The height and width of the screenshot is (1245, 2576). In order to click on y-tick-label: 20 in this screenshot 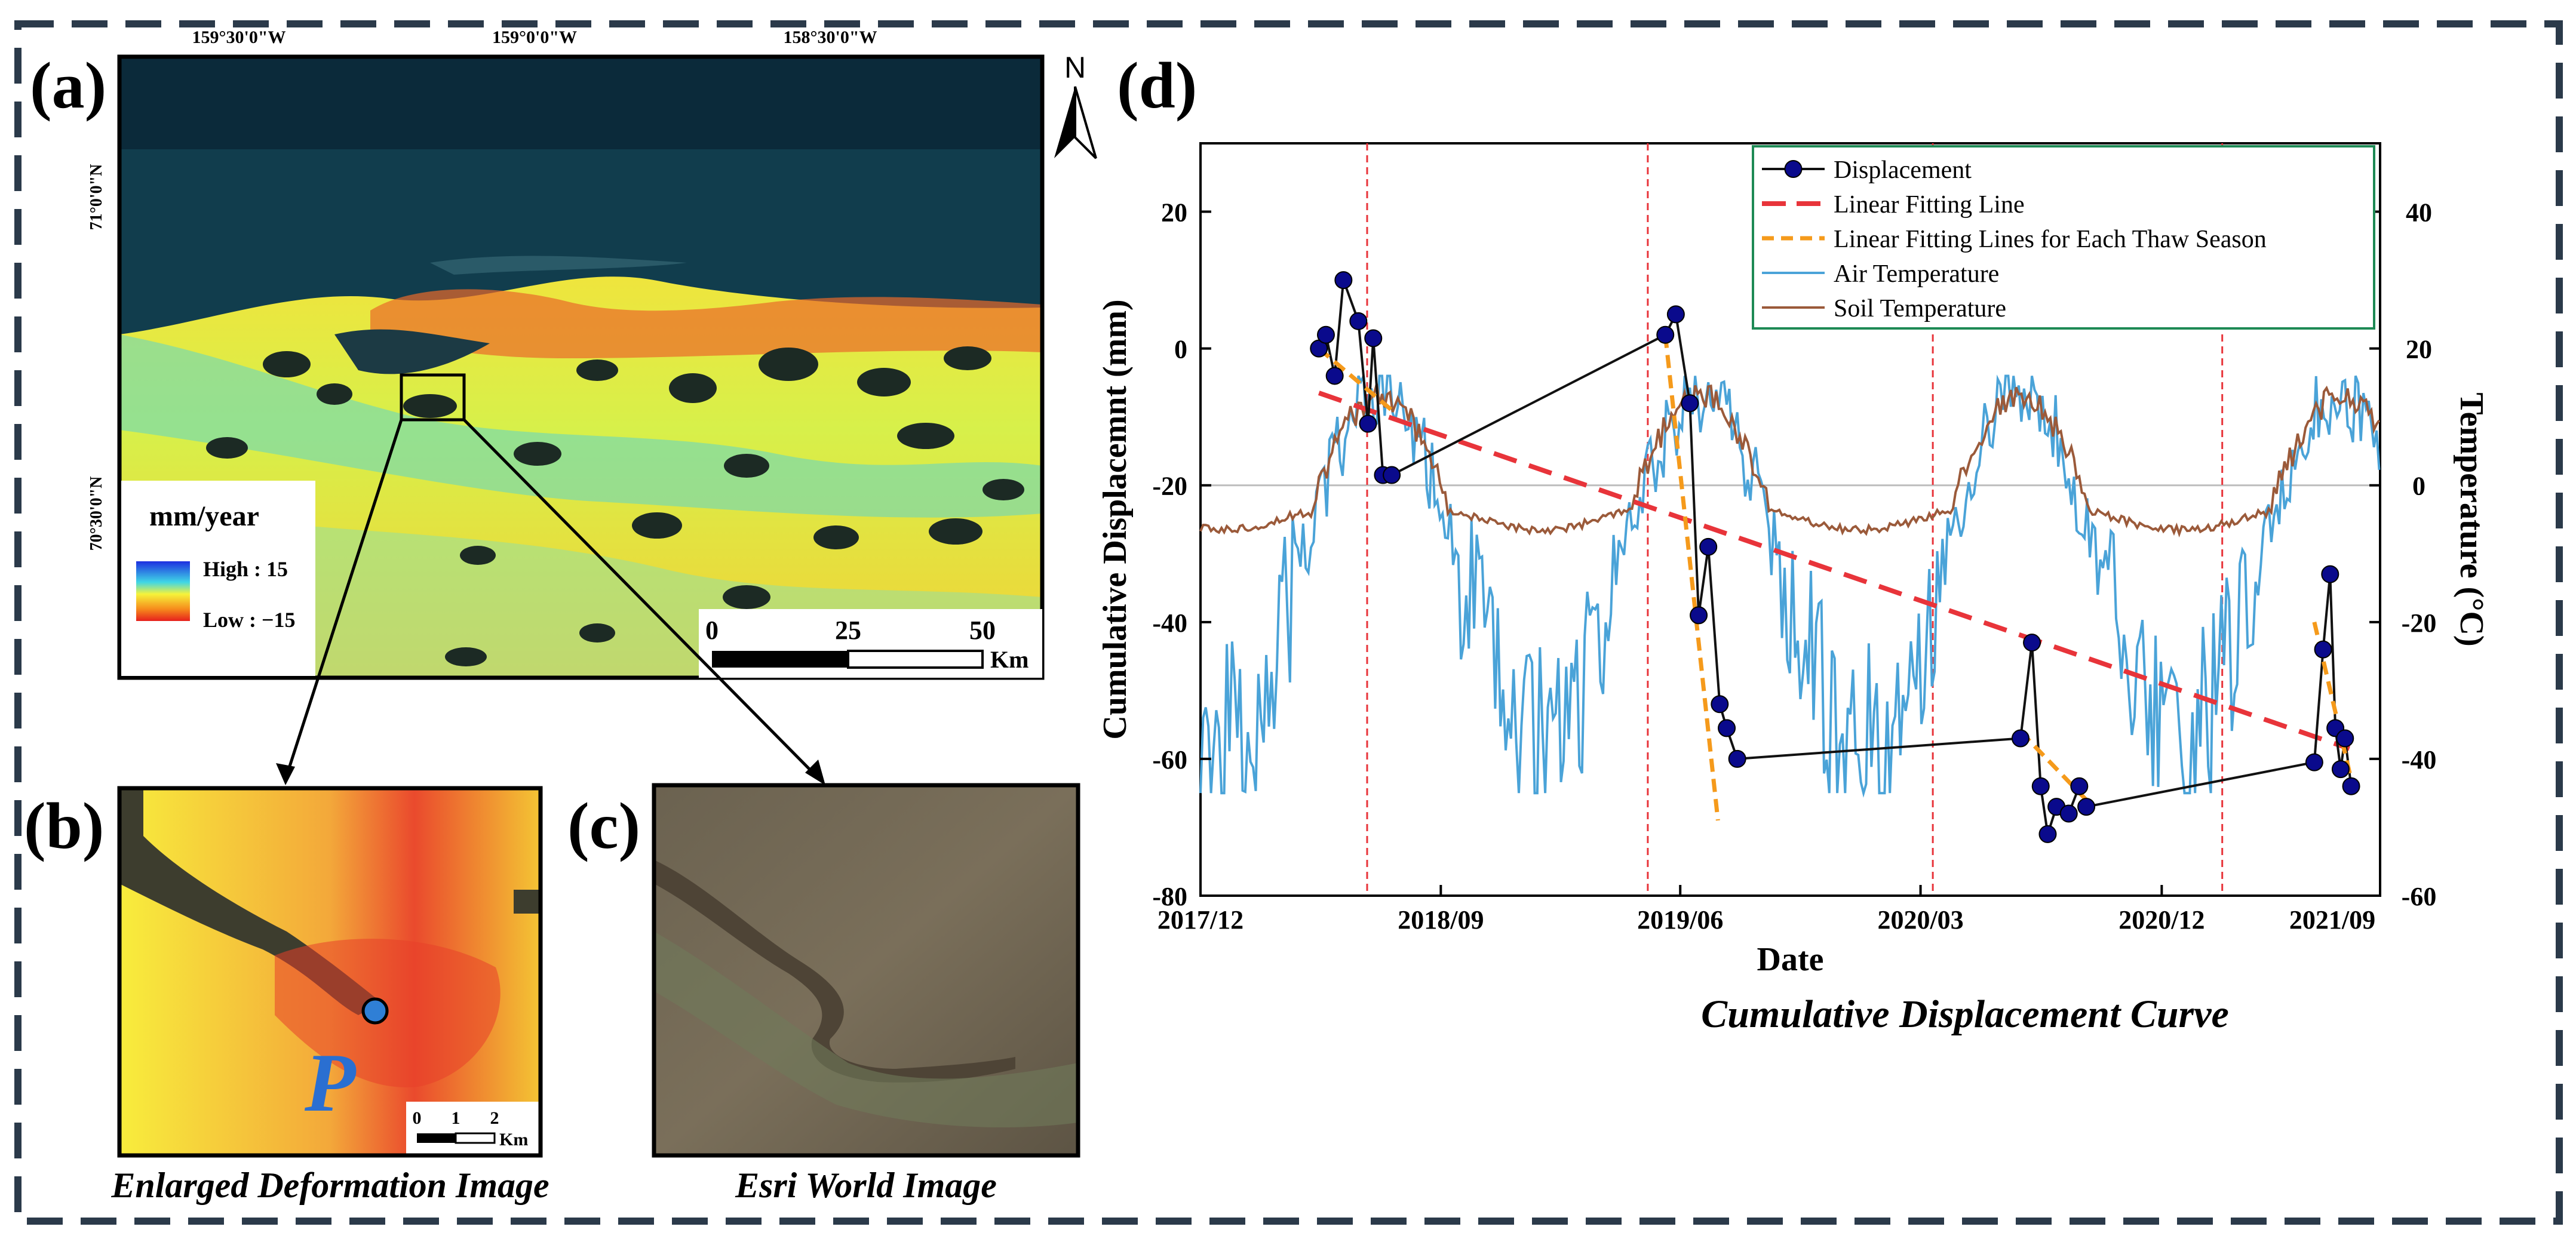, I will do `click(1174, 213)`.